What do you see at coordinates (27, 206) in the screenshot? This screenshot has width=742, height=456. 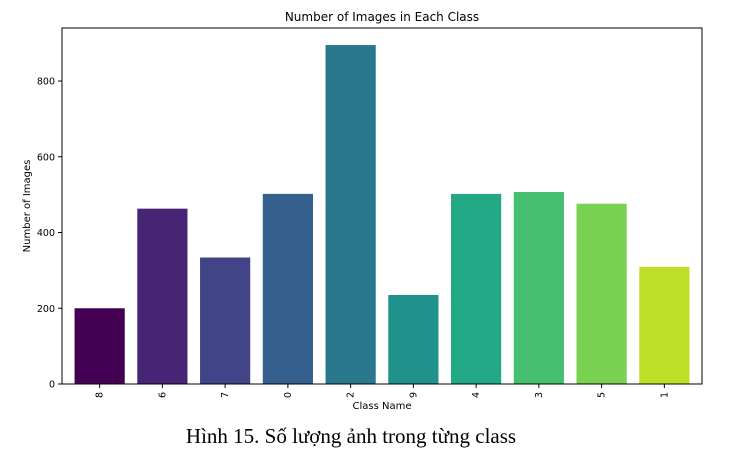 I see `y-axis-label: Number of Images` at bounding box center [27, 206].